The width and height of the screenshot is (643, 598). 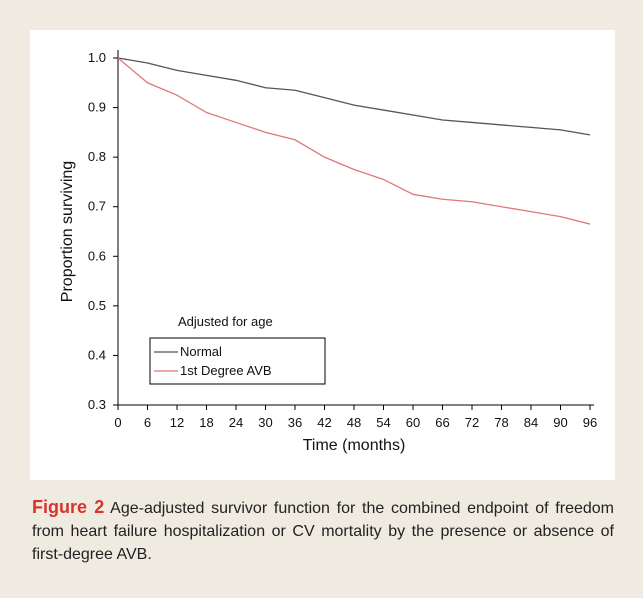 I want to click on x-tick-label: 12, so click(x=177, y=422).